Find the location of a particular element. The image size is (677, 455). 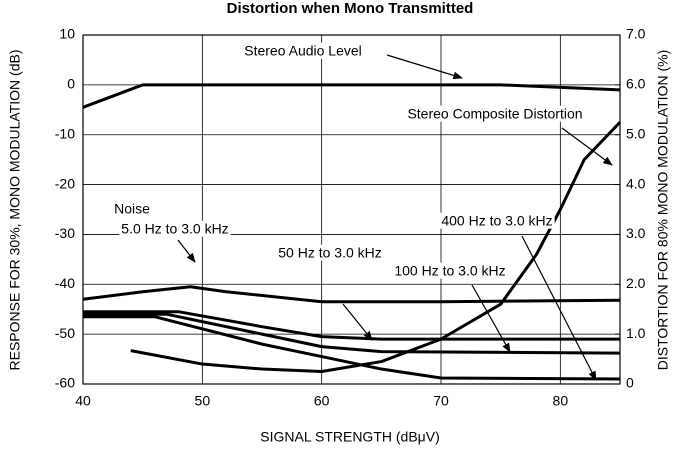

annotation: 100 Hz to 3.0 kHz is located at coordinates (449, 271).